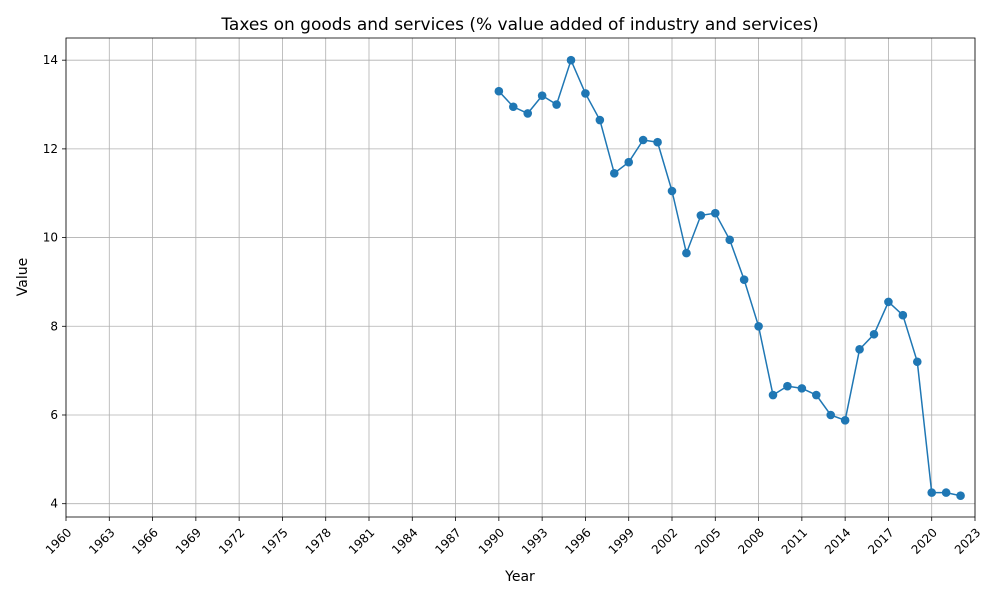 The height and width of the screenshot is (600, 1000). Describe the element at coordinates (54, 326) in the screenshot. I see `y-tick-label: 8` at that location.